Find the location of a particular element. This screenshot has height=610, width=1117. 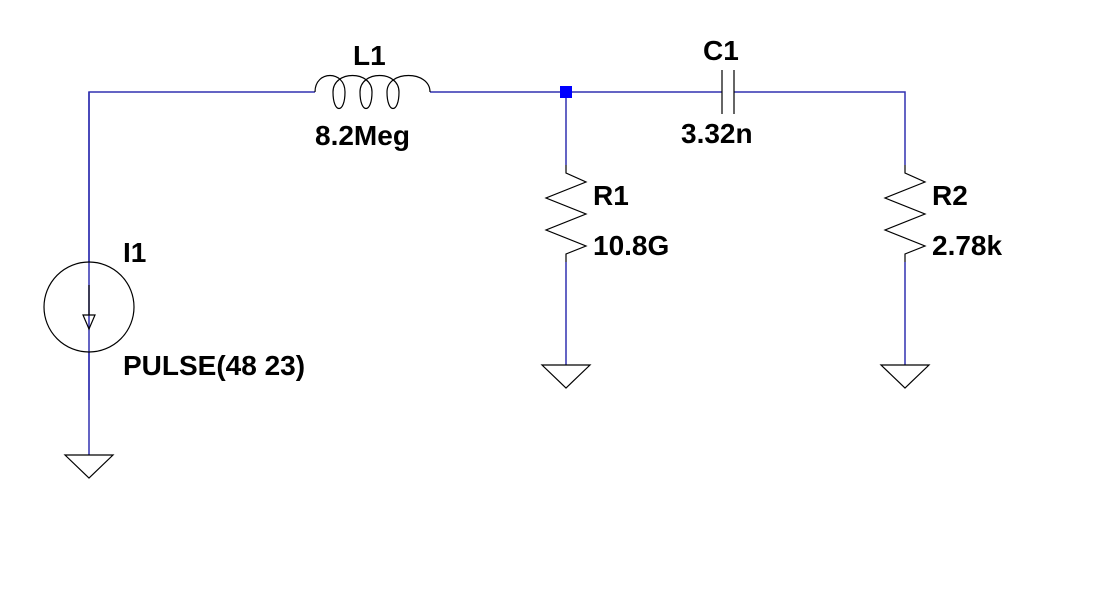

capacitor-c1-name: C1 is located at coordinates (721, 50).